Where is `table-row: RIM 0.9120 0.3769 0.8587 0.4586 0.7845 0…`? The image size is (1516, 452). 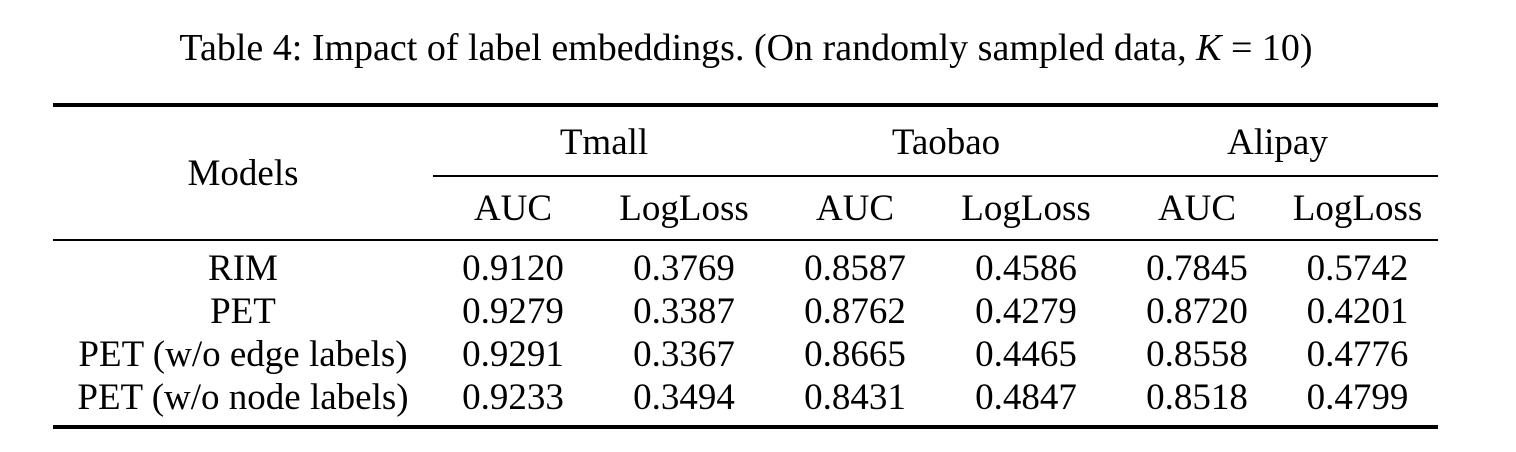 table-row: RIM 0.9120 0.3769 0.8587 0.4586 0.7845 0… is located at coordinates (746, 265).